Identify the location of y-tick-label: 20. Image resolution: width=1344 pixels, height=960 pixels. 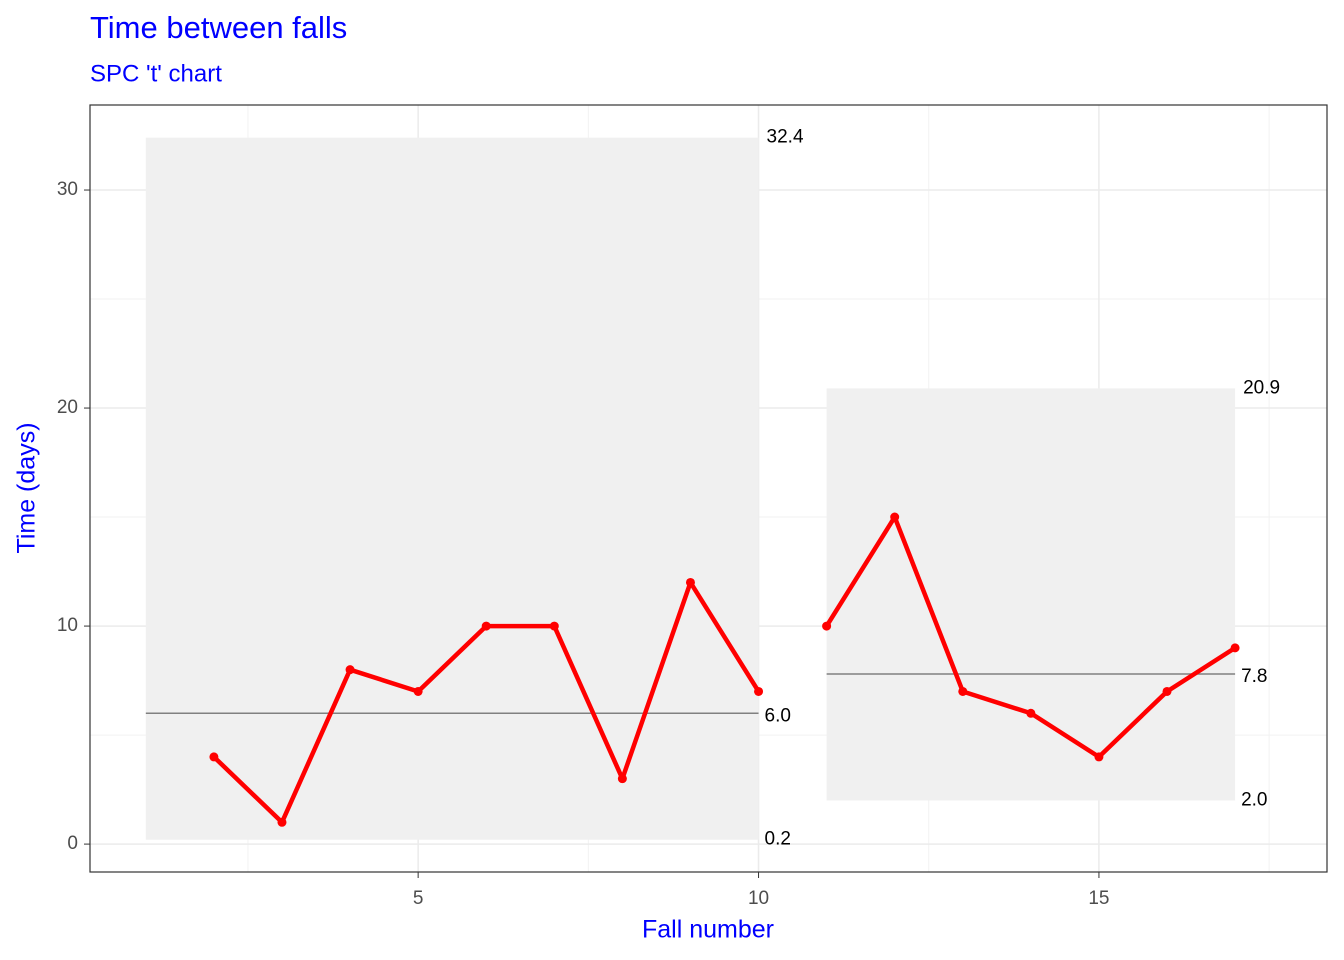
(67, 407).